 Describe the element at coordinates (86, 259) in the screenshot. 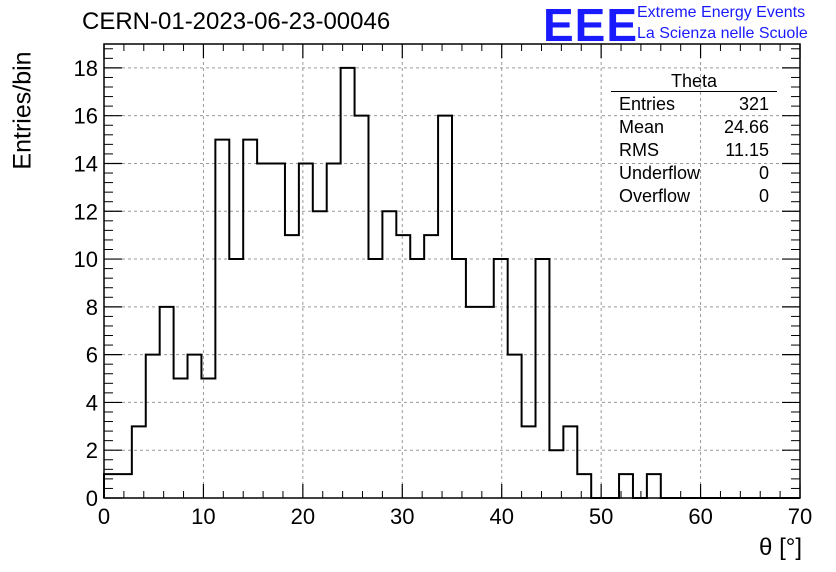

I see `y-tick-label: 10` at that location.